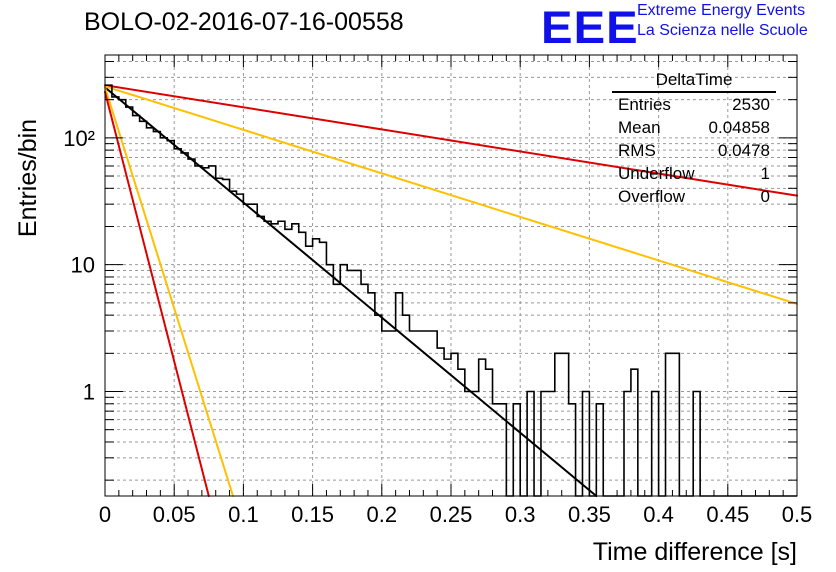 This screenshot has height=572, width=836. I want to click on stats-value: 0.04858, so click(739, 127).